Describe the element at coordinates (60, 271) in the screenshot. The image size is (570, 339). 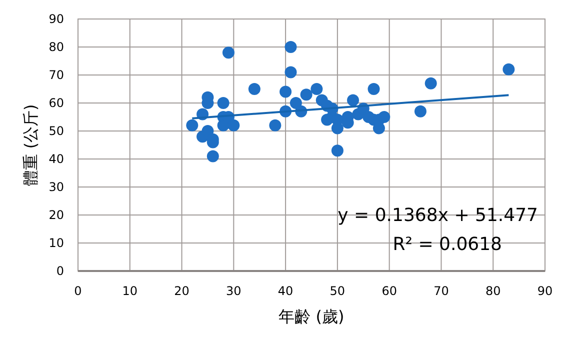
I see `y-tick-label: 0` at that location.